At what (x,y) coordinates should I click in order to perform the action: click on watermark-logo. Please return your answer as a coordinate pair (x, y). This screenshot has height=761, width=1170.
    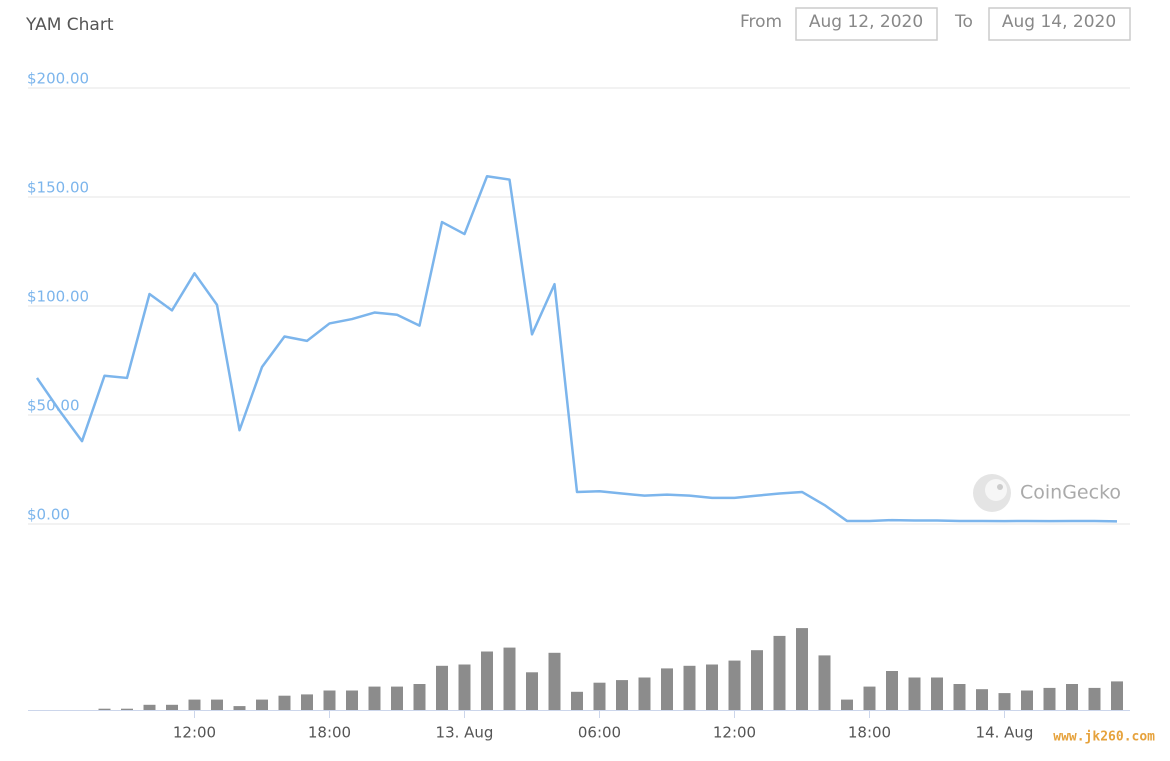
    Looking at the image, I should click on (992, 493).